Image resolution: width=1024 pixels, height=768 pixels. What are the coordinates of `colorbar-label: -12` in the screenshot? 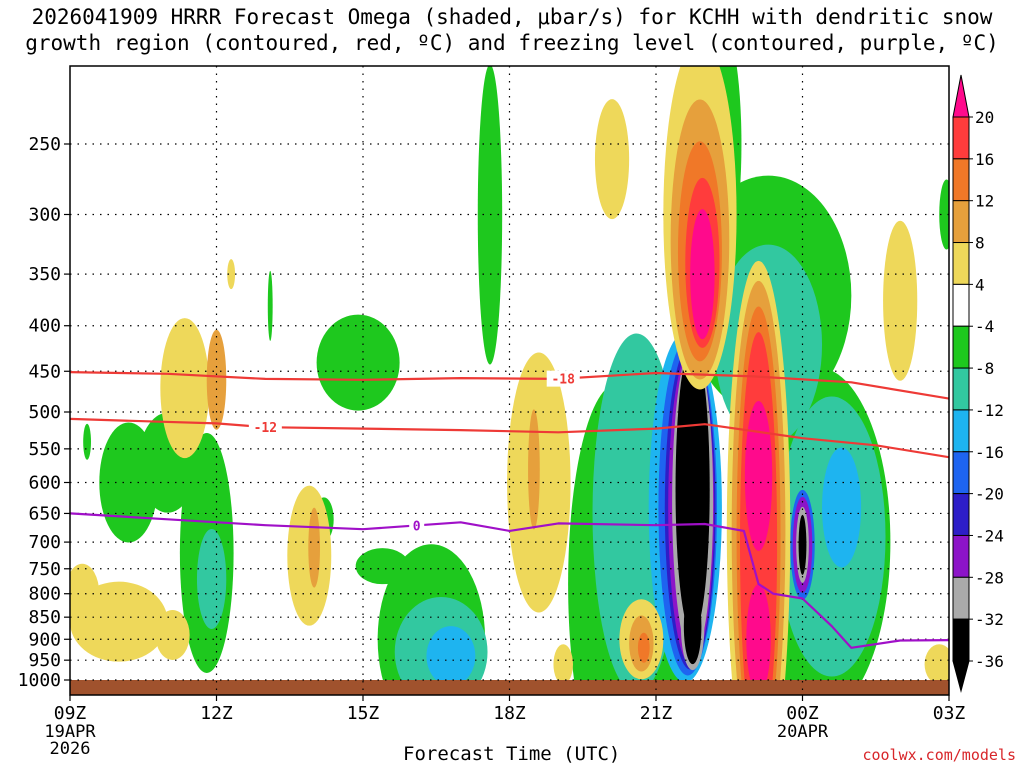 It's located at (989, 410).